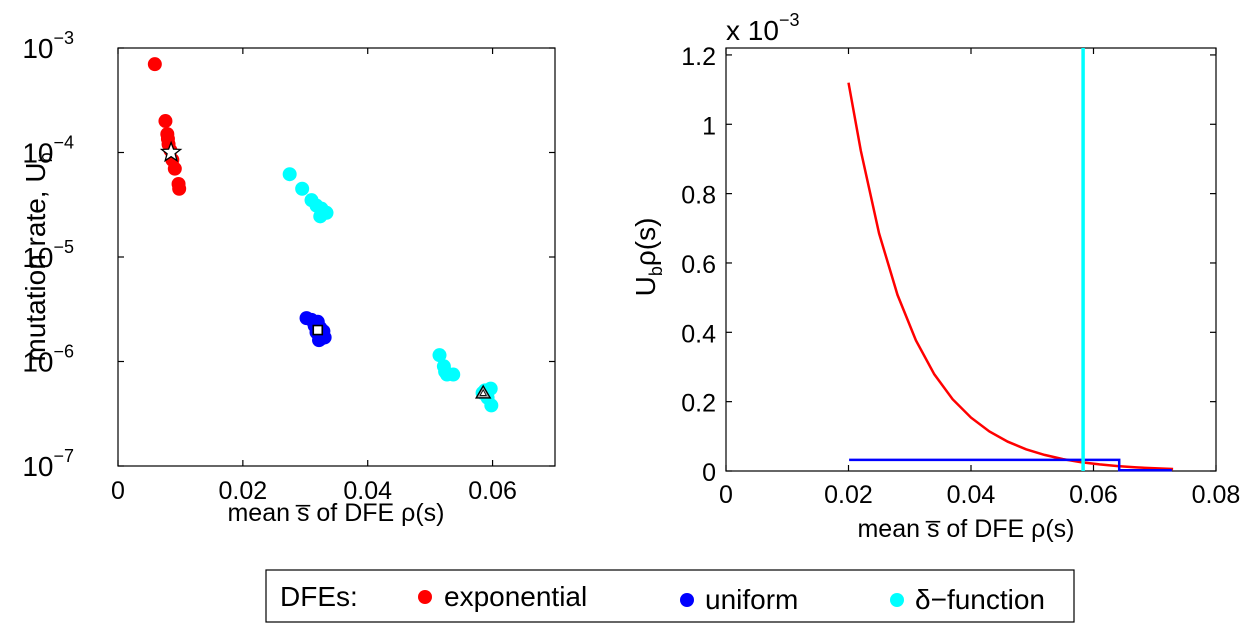 This screenshot has width=1251, height=623. Describe the element at coordinates (1010, 465) in the screenshot. I see `series-line` at that location.